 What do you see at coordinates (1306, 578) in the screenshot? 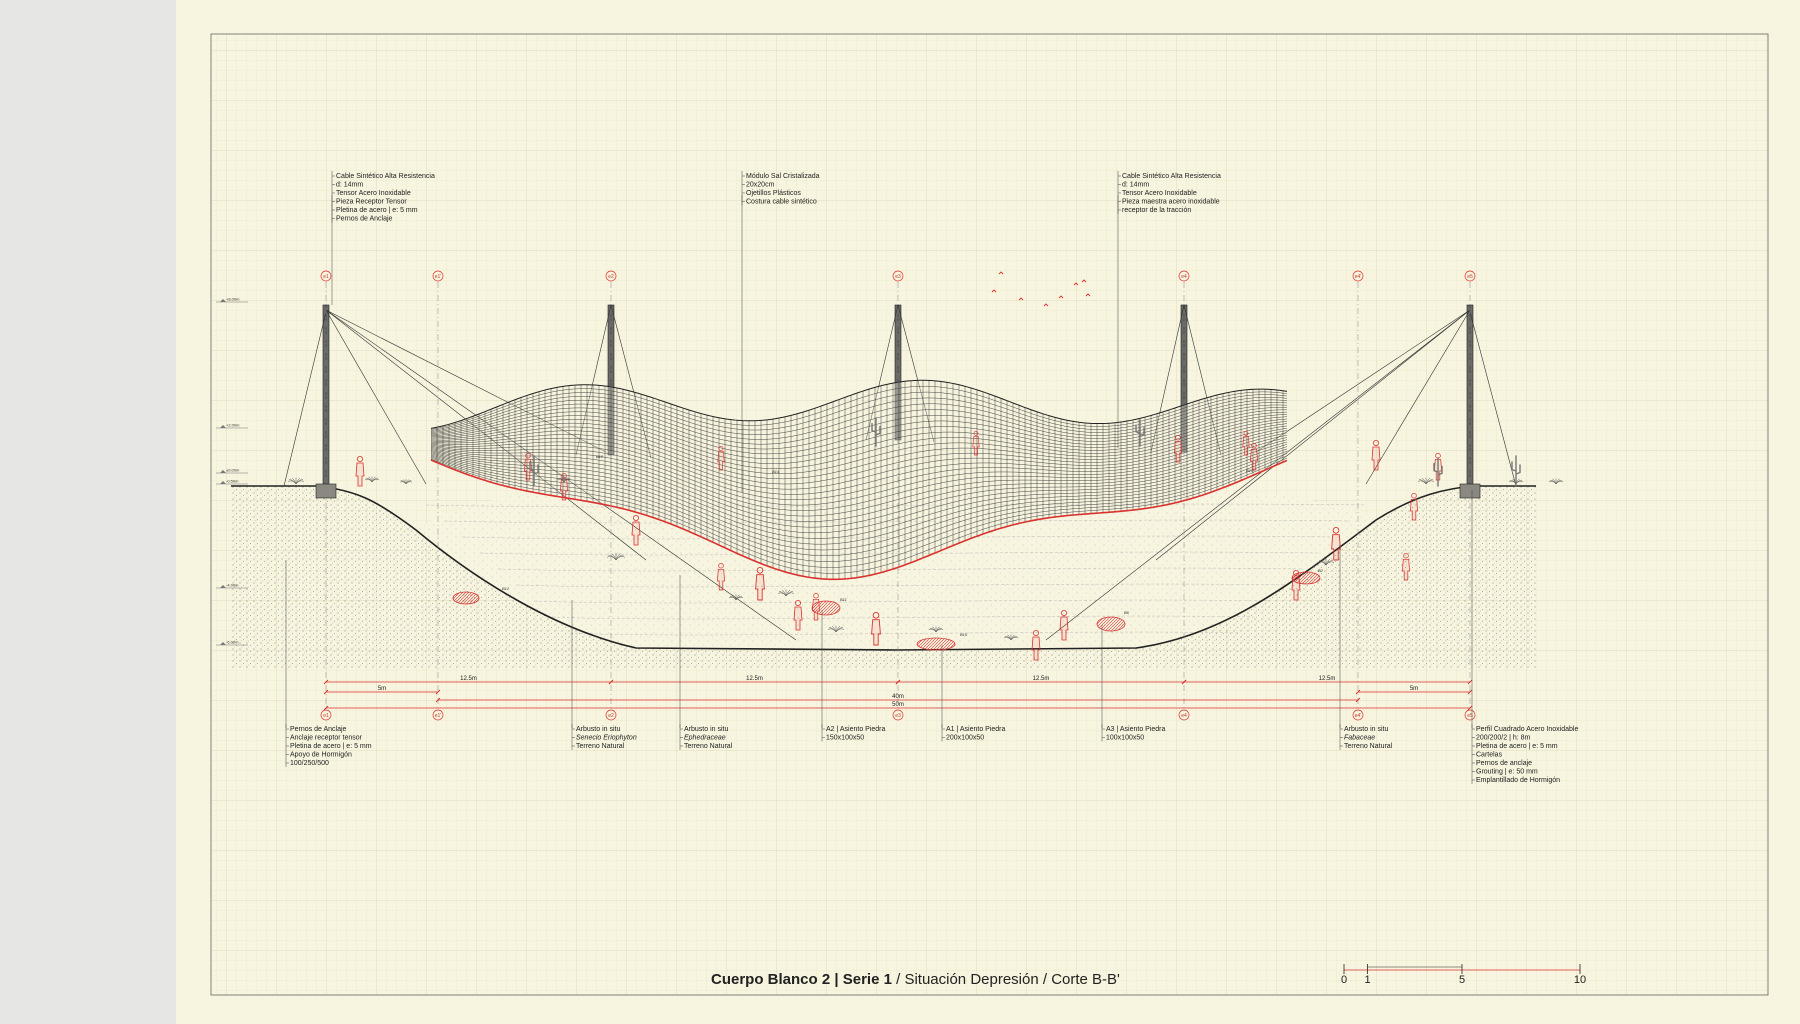
I see `stone-seat` at bounding box center [1306, 578].